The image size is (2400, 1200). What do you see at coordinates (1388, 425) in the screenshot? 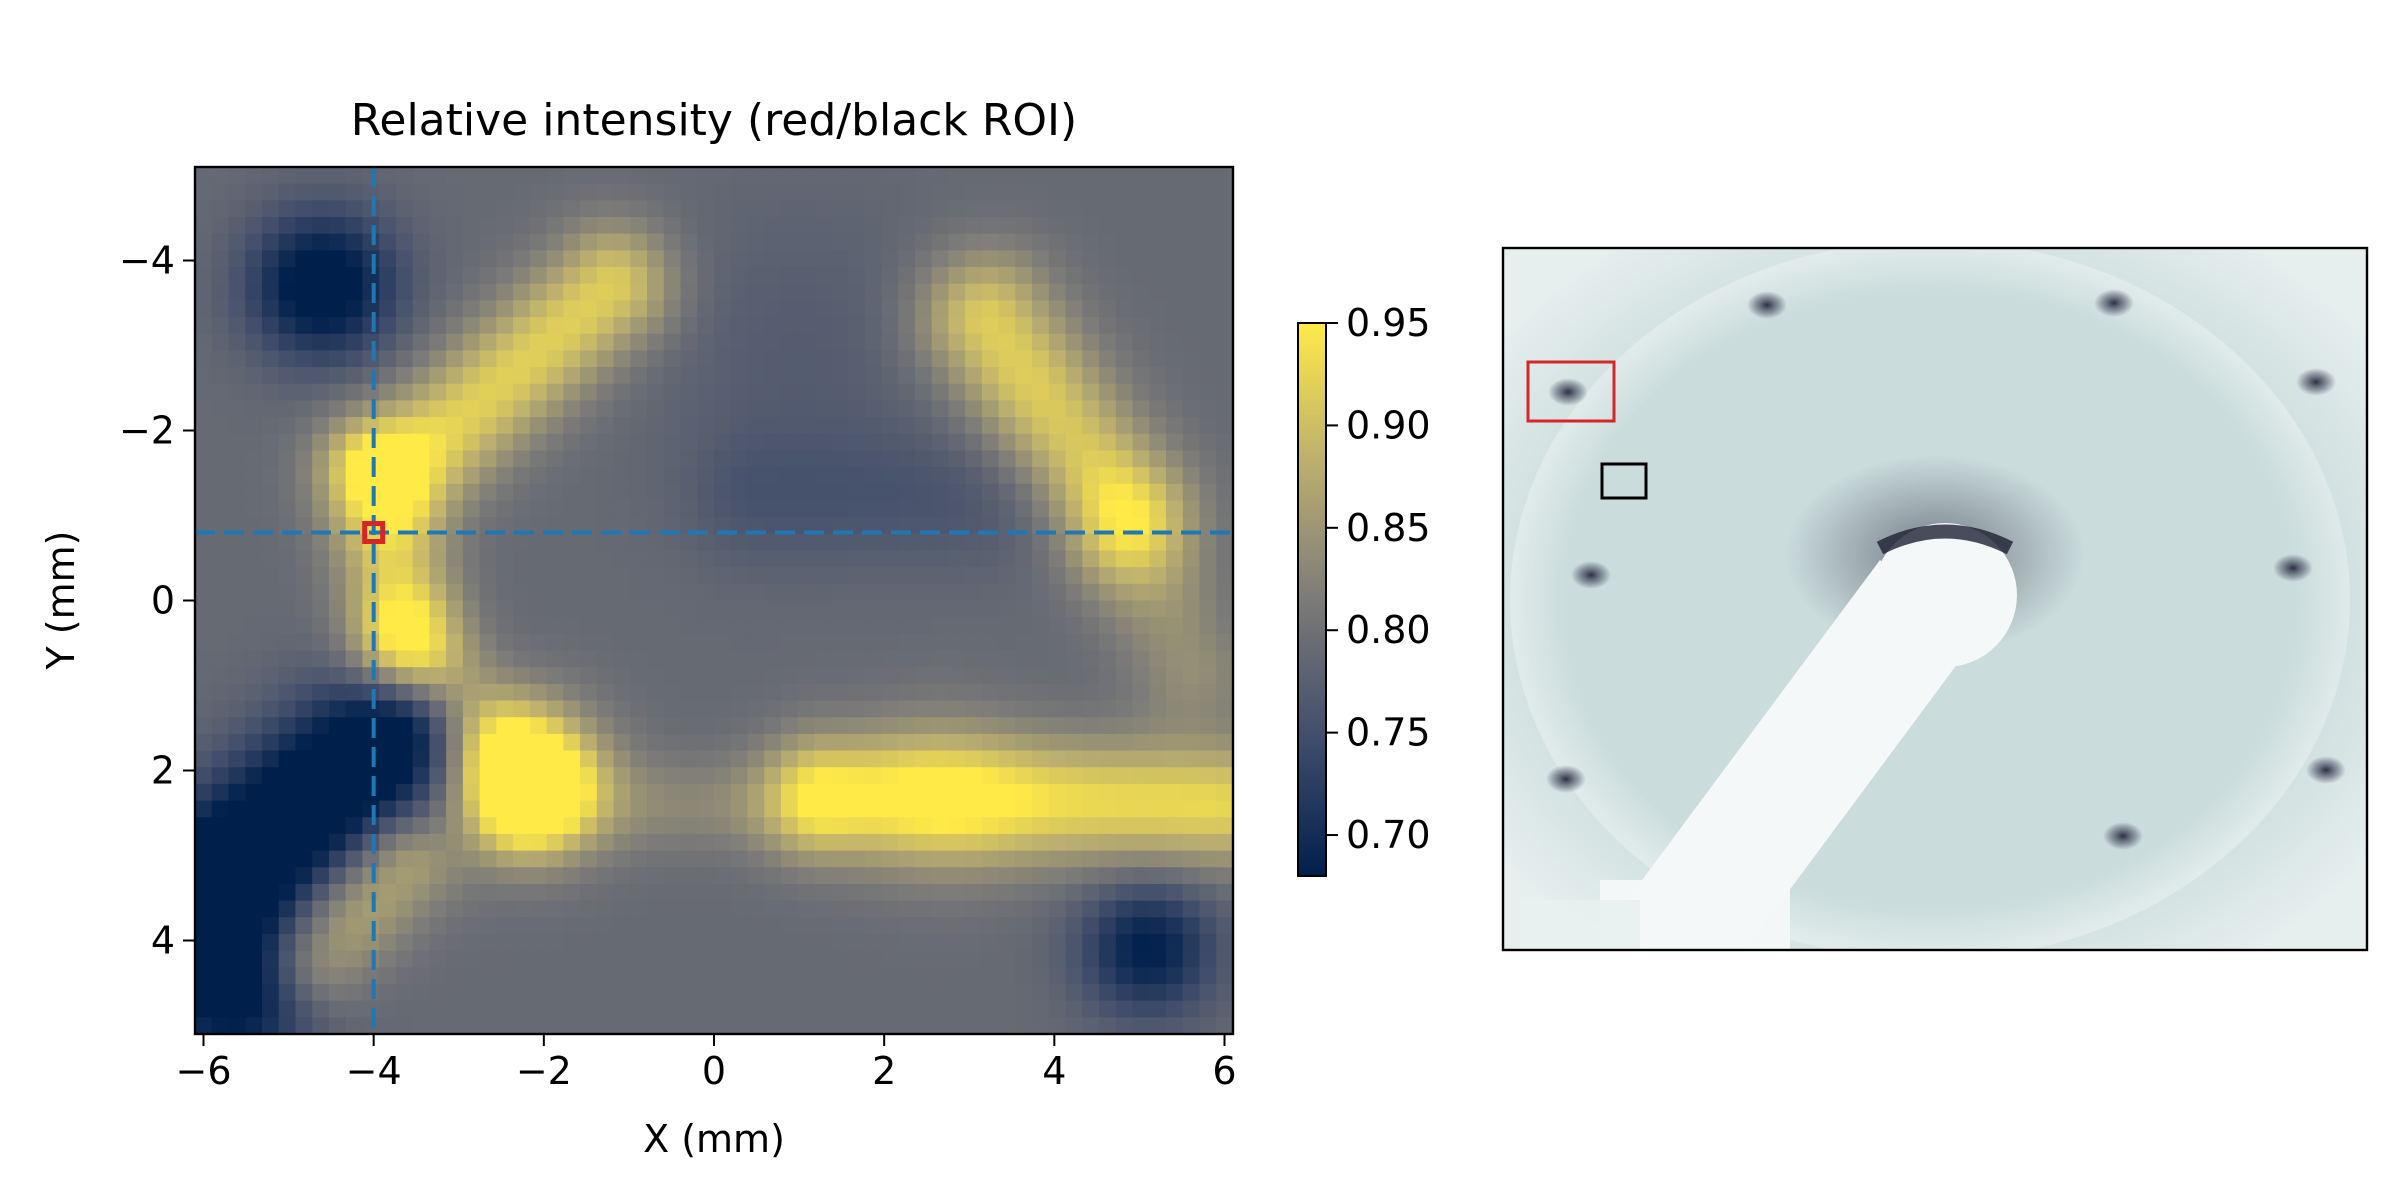
I see `colorbar-tick-label: 0.90` at bounding box center [1388, 425].